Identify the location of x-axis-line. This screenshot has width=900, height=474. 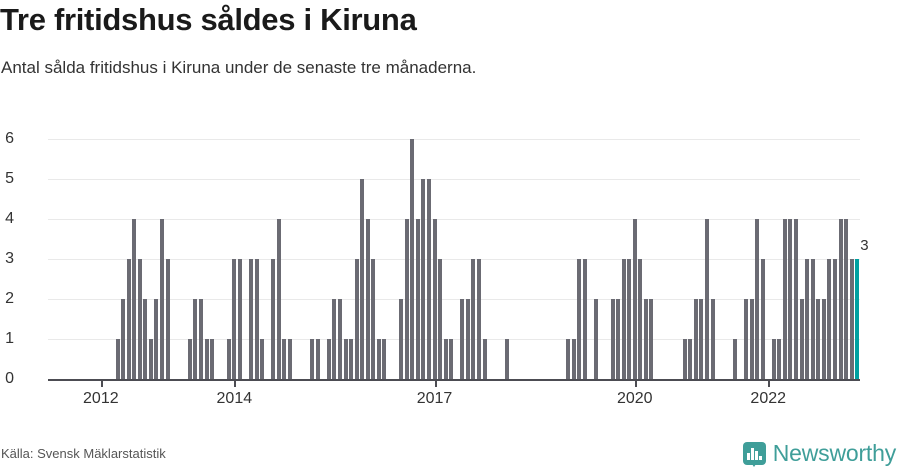
(454, 380).